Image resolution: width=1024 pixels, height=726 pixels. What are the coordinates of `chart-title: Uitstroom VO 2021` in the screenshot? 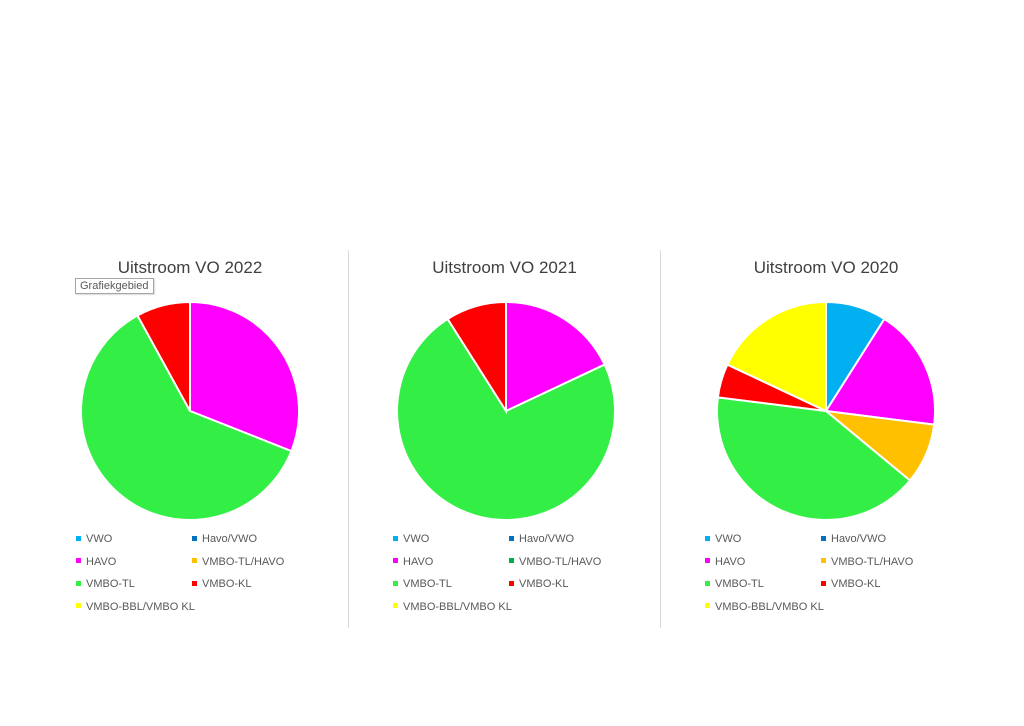 It's located at (504, 267).